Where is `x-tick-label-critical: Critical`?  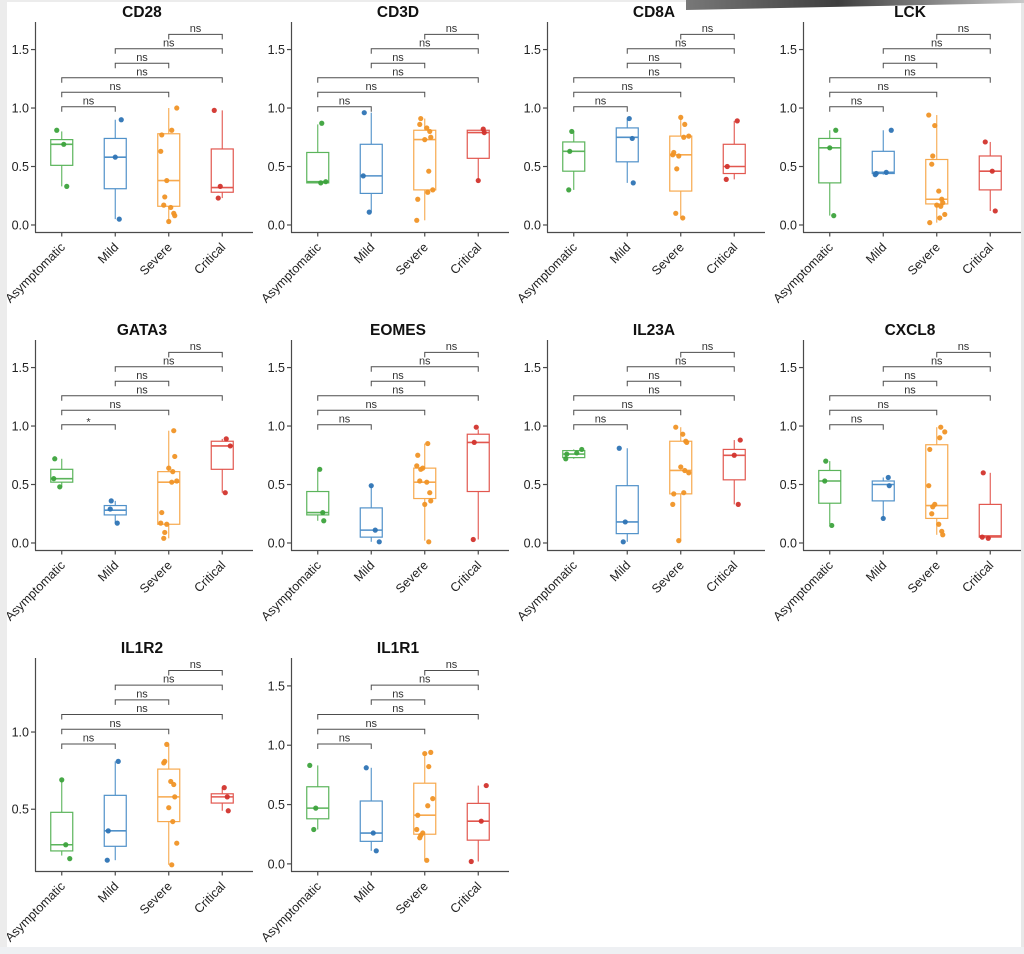 x-tick-label-critical: Critical is located at coordinates (209, 258).